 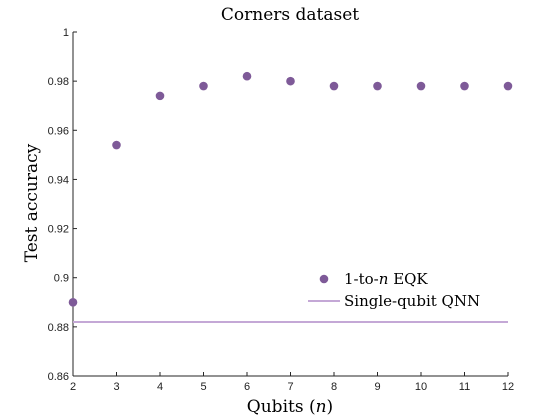 What do you see at coordinates (324, 279) in the screenshot?
I see `legend-marker-eqk` at bounding box center [324, 279].